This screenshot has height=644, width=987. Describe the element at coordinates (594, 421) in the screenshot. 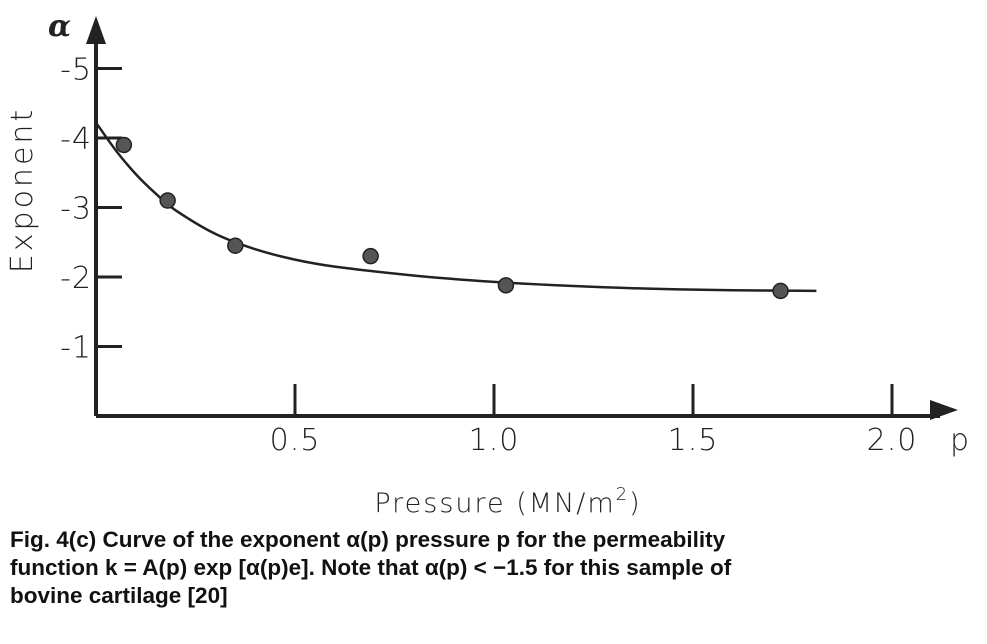

I see `x-ticks: 0.5 1.0 1.5 2.0` at that location.